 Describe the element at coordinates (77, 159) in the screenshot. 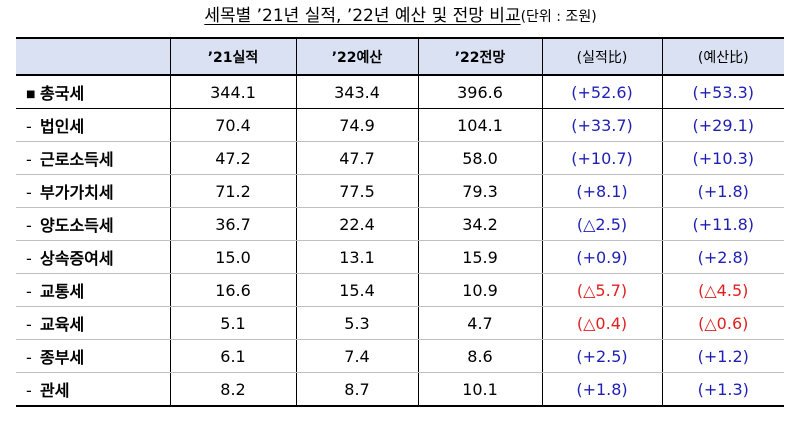

I see `tax-item-name: 근로소득세` at that location.